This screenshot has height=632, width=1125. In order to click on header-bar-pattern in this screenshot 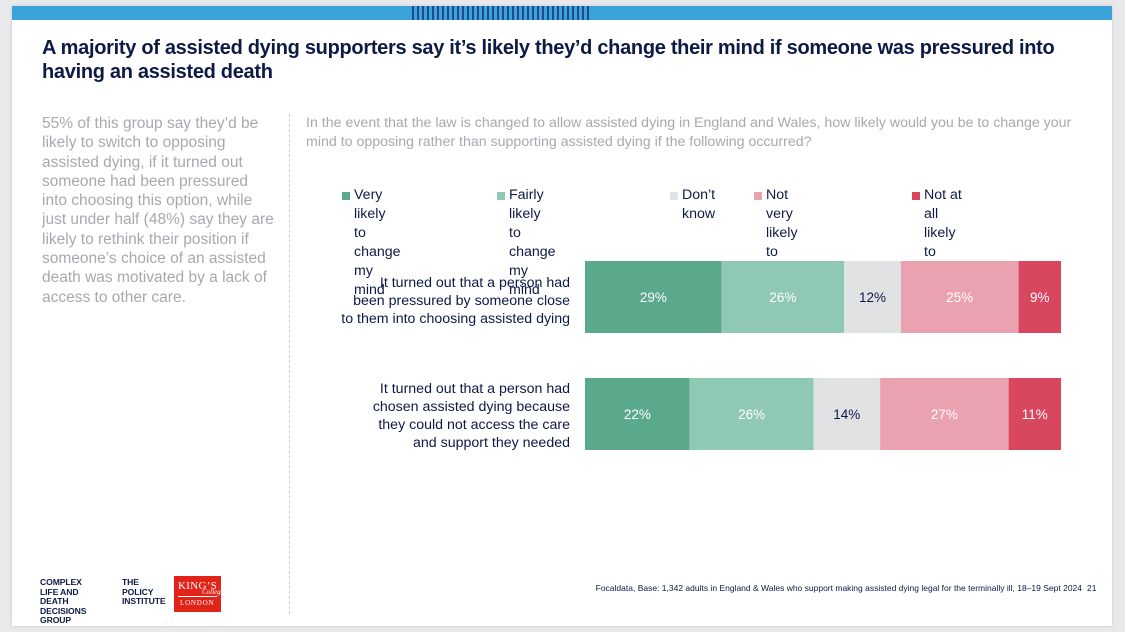, I will do `click(502, 13)`.